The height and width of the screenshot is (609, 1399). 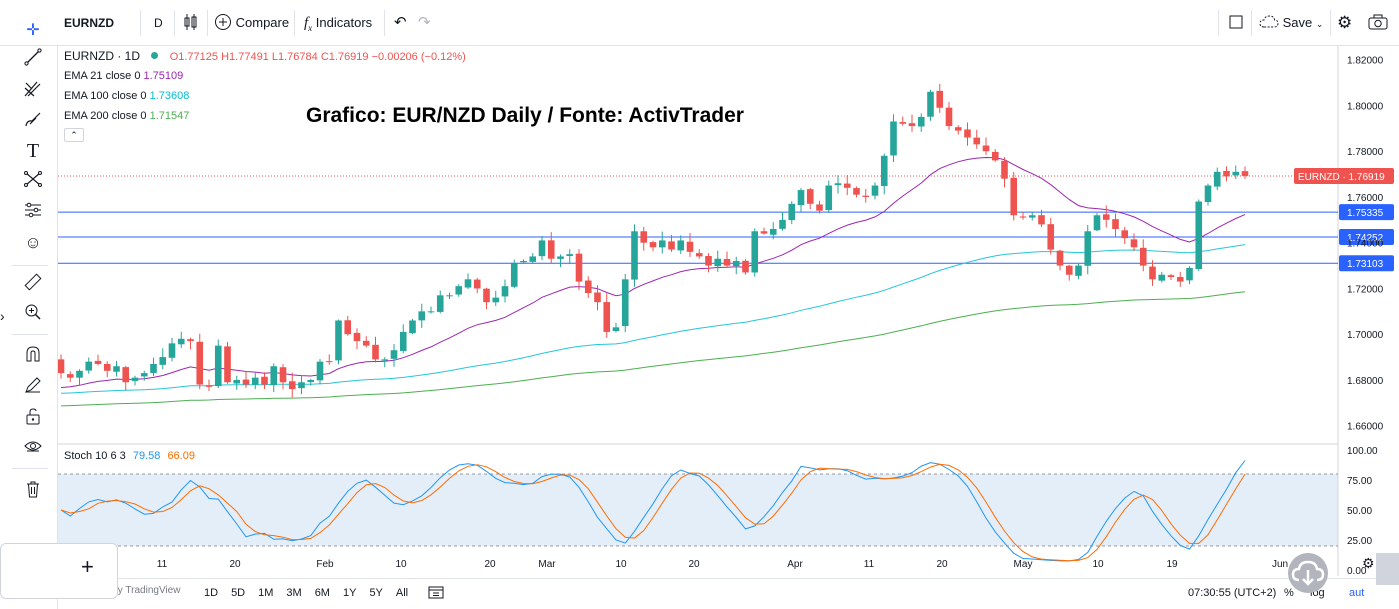 I want to click on trend-line-tool, so click(x=33, y=59).